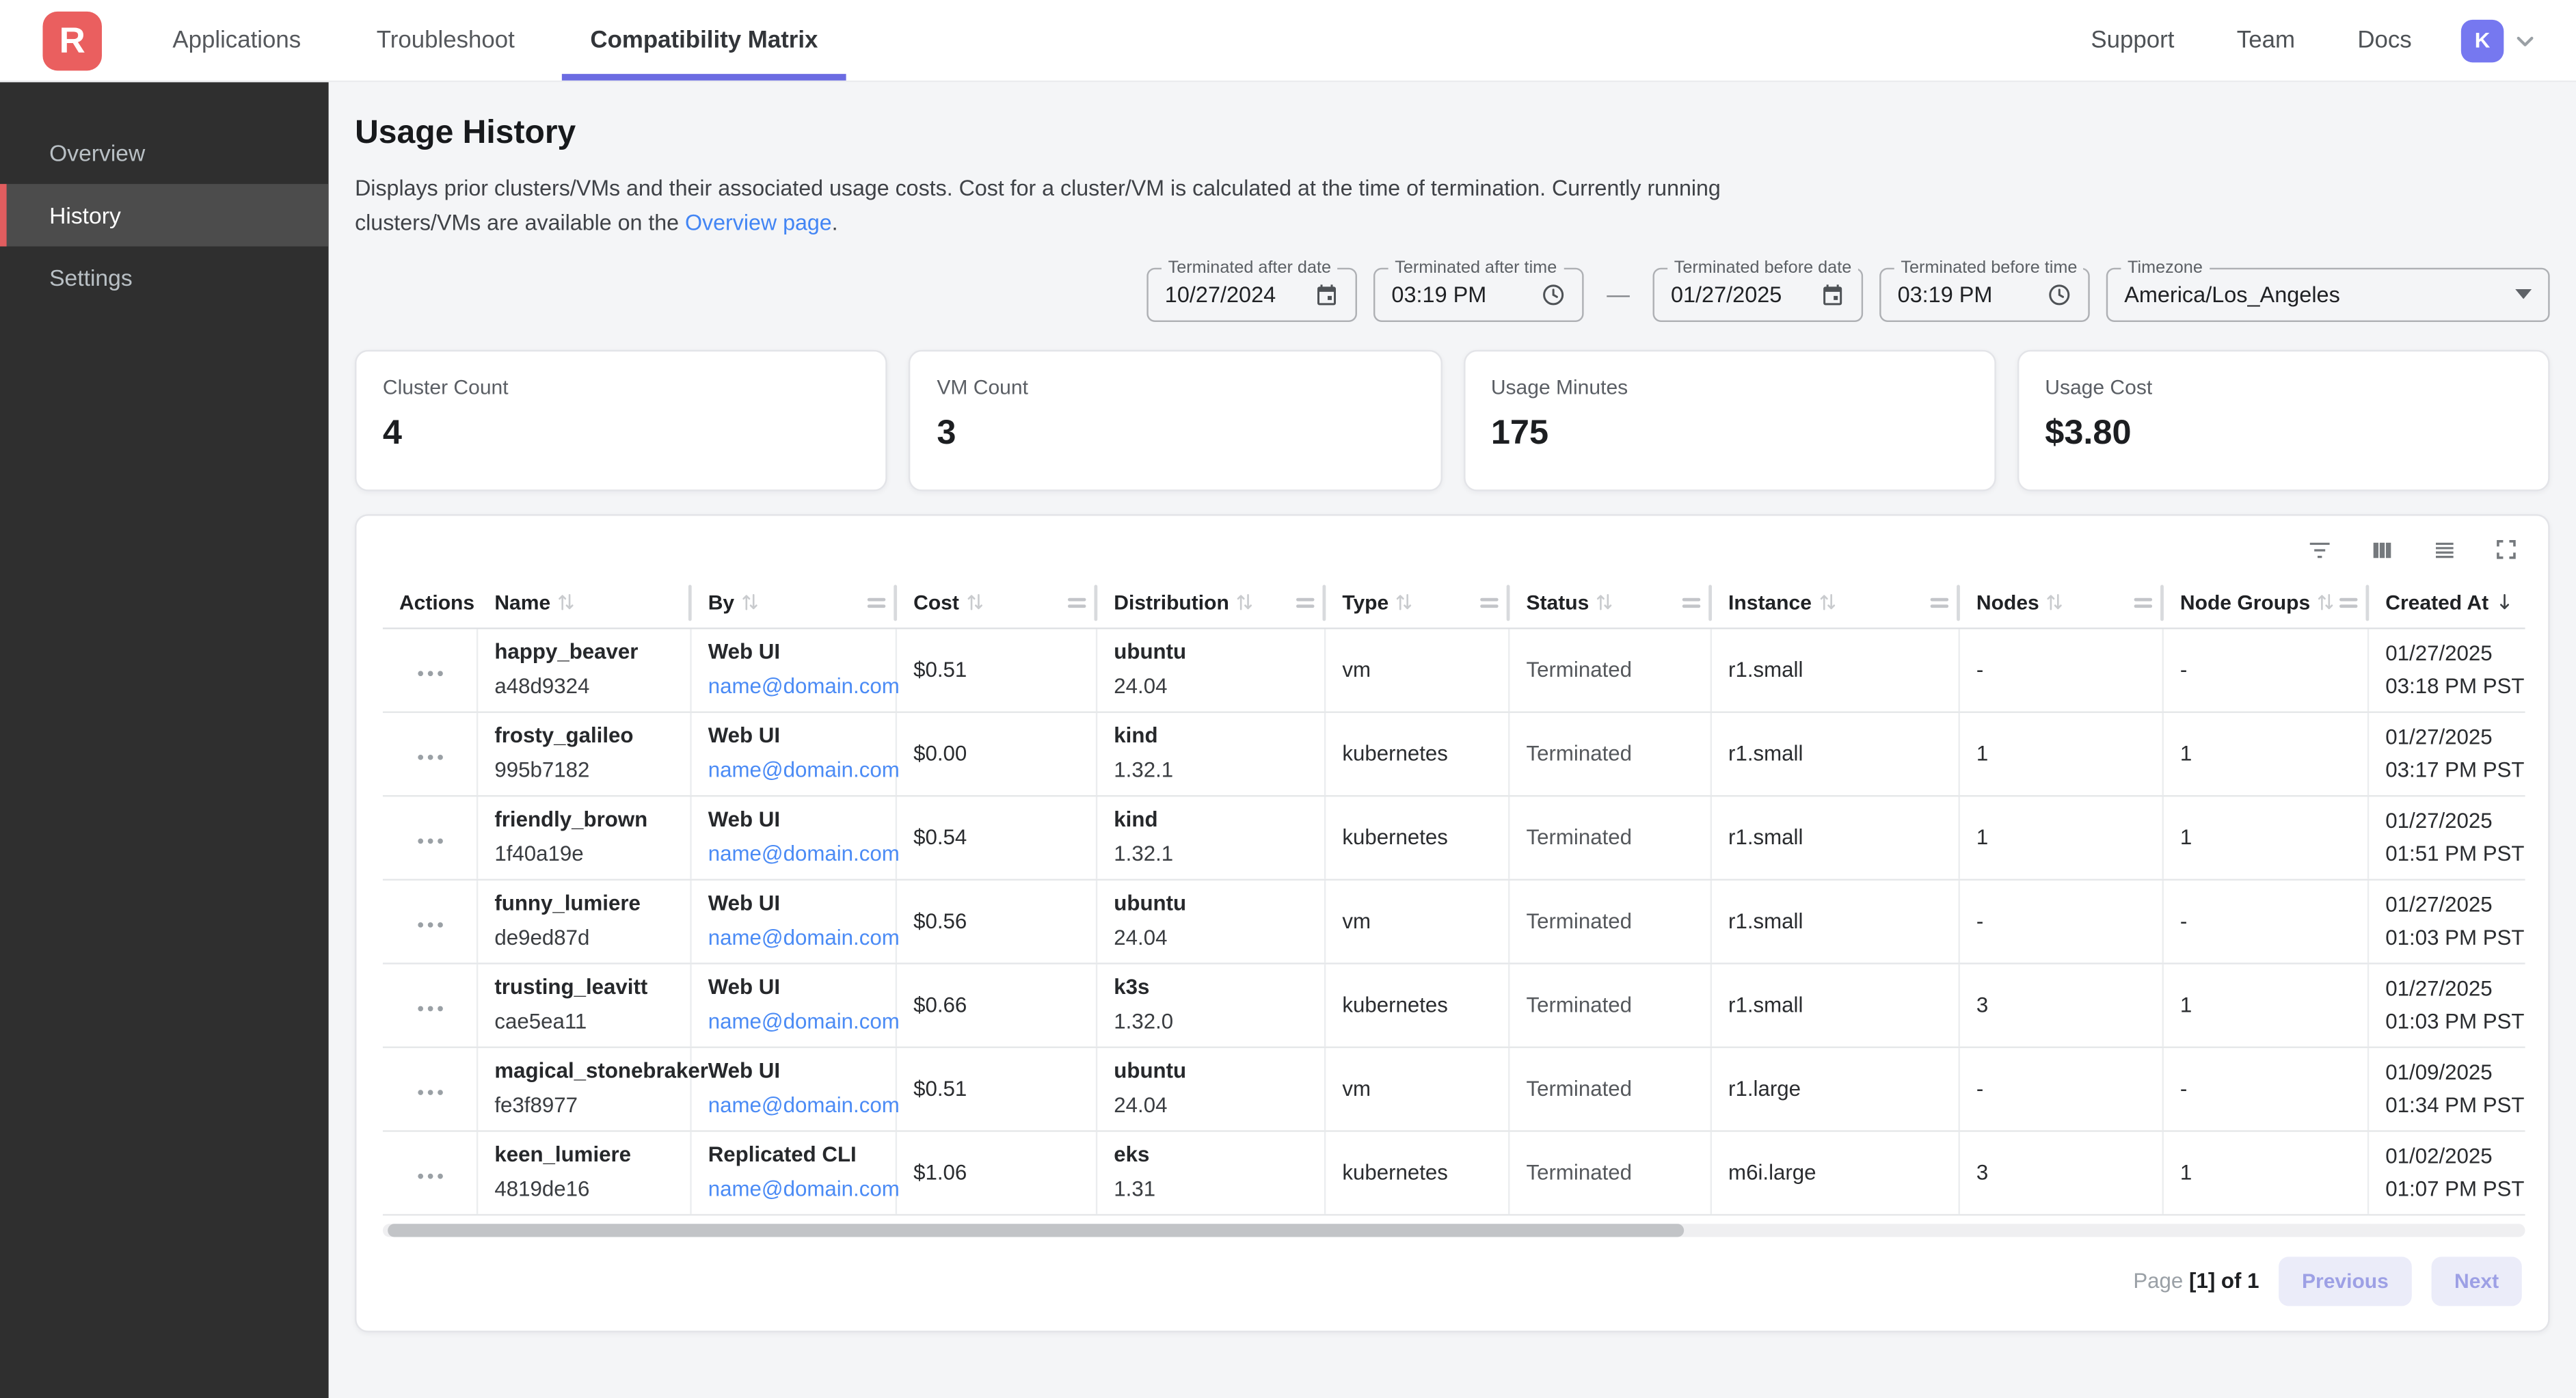 This screenshot has height=1398, width=2576. What do you see at coordinates (585, 603) in the screenshot?
I see `col-header-name: Name` at bounding box center [585, 603].